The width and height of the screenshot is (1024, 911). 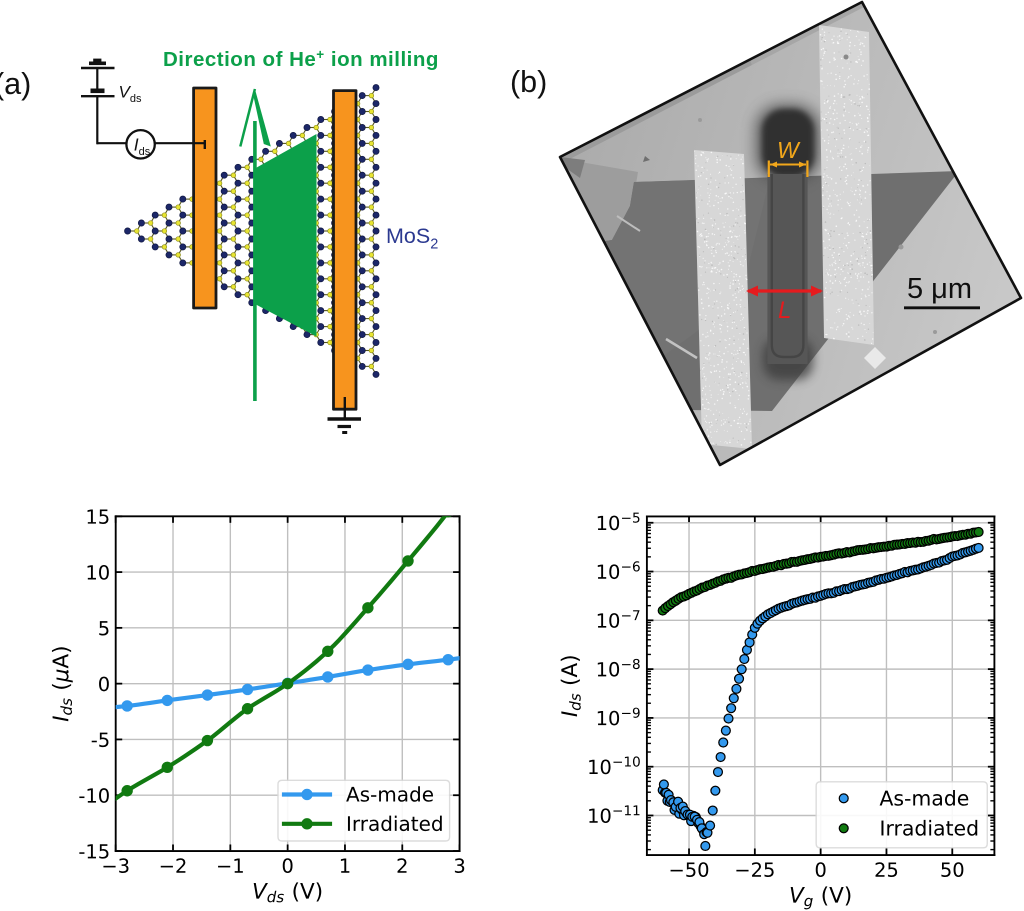 What do you see at coordinates (412, 238) in the screenshot?
I see `svg-text: MoS2` at bounding box center [412, 238].